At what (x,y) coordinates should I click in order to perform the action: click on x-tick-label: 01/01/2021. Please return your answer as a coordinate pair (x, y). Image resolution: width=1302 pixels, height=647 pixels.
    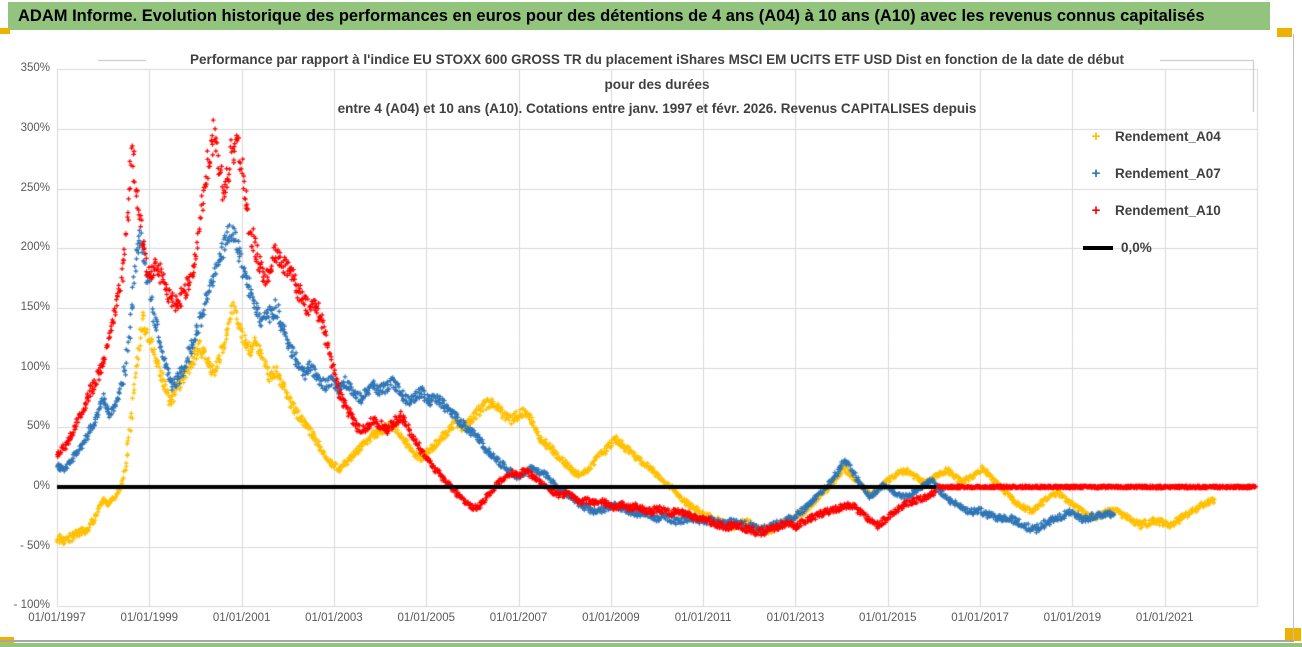
    Looking at the image, I should click on (1164, 618).